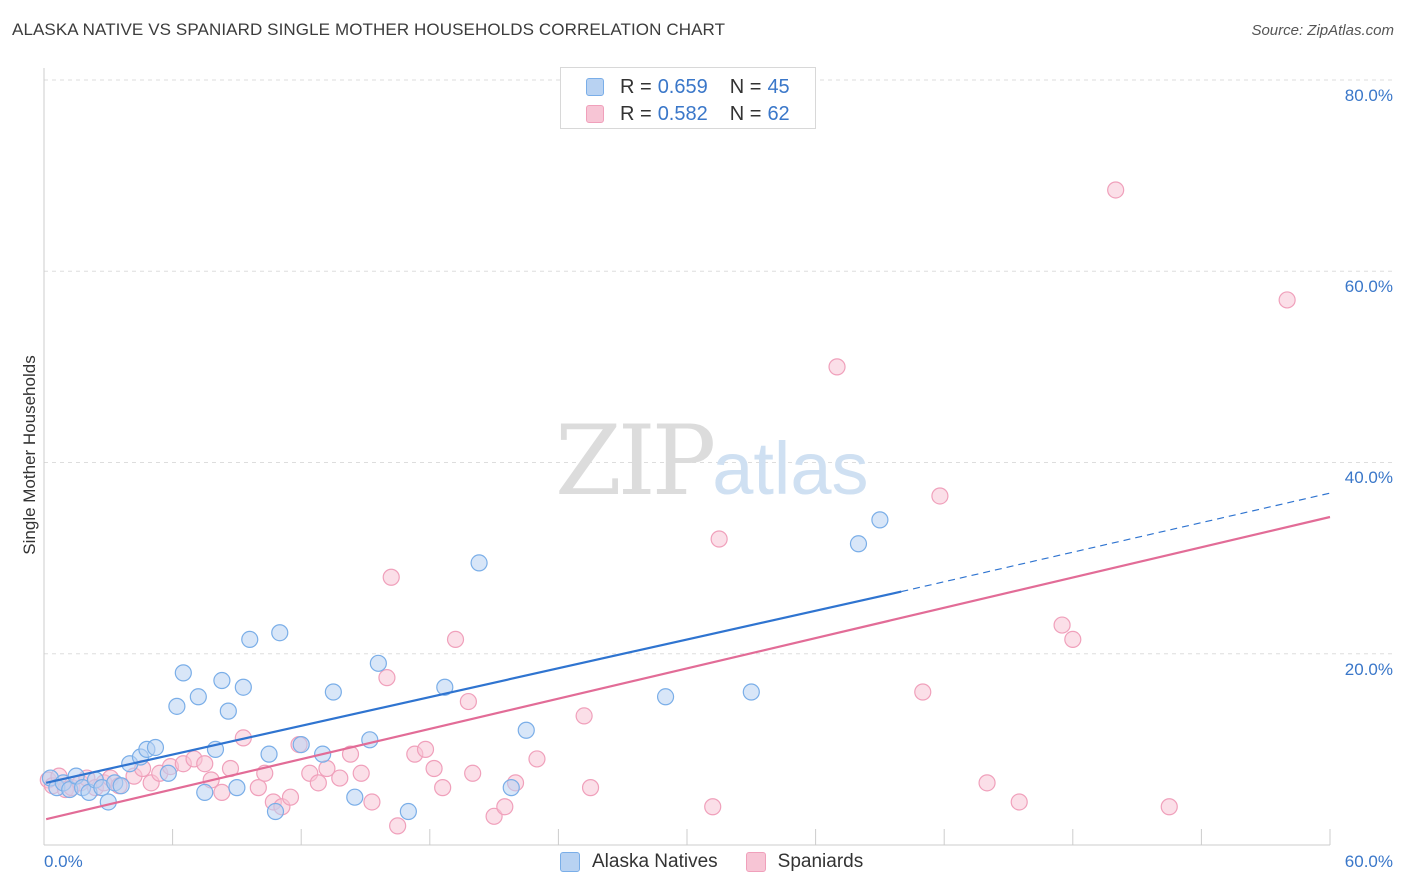  What do you see at coordinates (473, 687) in the screenshot?
I see `alaska-natives-trend-line` at bounding box center [473, 687].